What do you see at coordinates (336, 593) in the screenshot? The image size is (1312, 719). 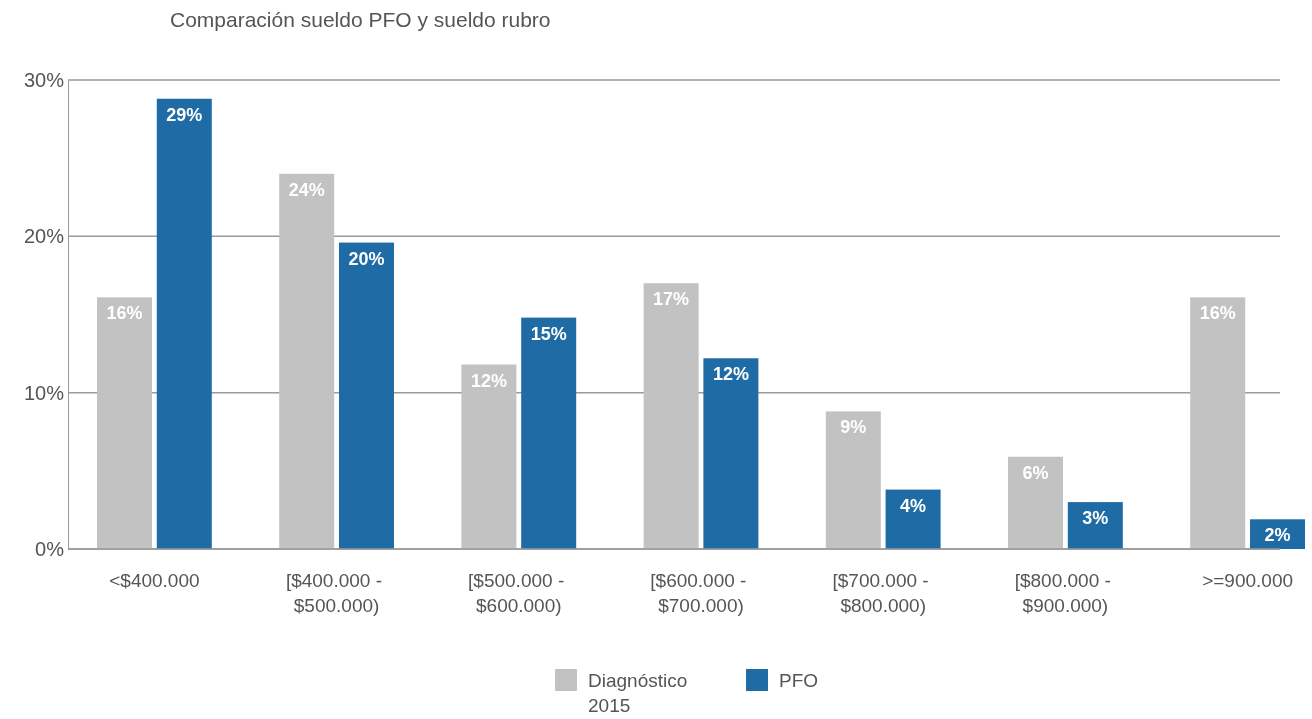 I see `x-tick-label: [$400.000 - $500.000)` at bounding box center [336, 593].